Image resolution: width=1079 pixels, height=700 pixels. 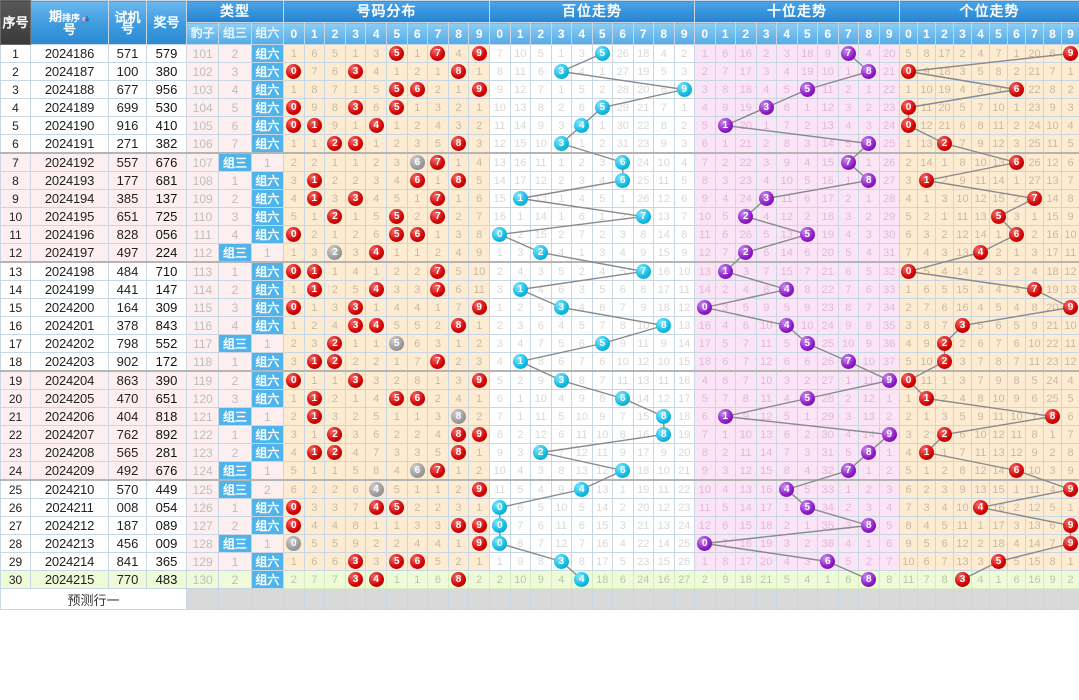 What do you see at coordinates (69, 253) in the screenshot?
I see `cell-issue: 2024197` at bounding box center [69, 253].